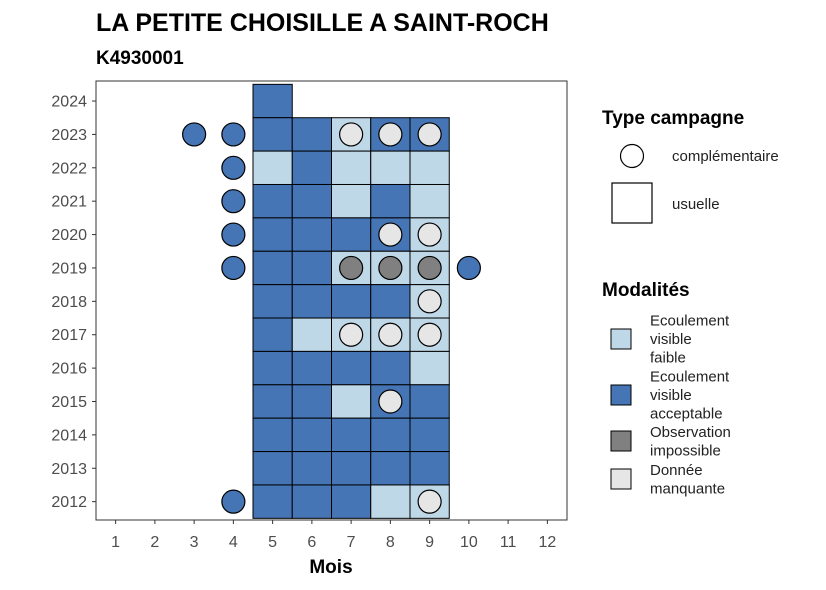  I want to click on y-tick-label: 2015, so click(69, 402).